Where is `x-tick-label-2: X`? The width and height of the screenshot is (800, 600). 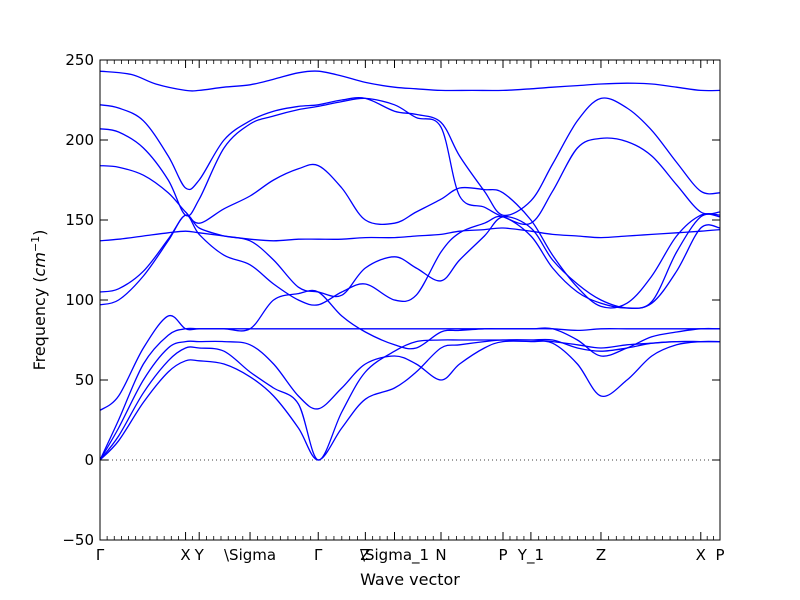
x-tick-label-2: X is located at coordinates (185, 555).